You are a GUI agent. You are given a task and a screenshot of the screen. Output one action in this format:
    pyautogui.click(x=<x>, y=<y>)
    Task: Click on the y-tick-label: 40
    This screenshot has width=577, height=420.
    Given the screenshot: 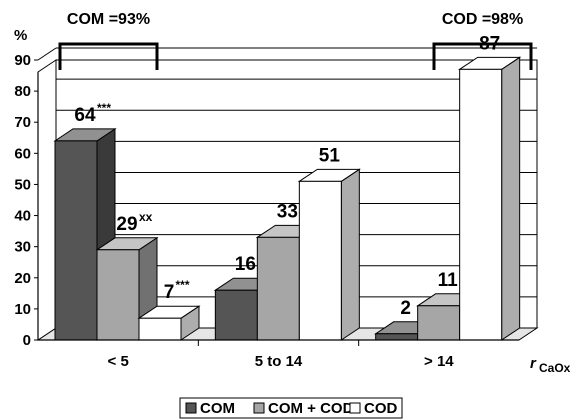 What is the action you would take?
    pyautogui.click(x=22, y=216)
    